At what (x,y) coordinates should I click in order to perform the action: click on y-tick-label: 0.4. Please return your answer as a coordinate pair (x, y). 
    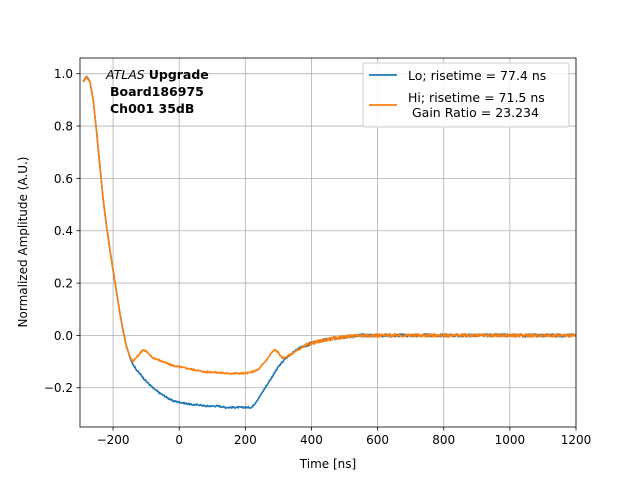
    Looking at the image, I should click on (63, 231).